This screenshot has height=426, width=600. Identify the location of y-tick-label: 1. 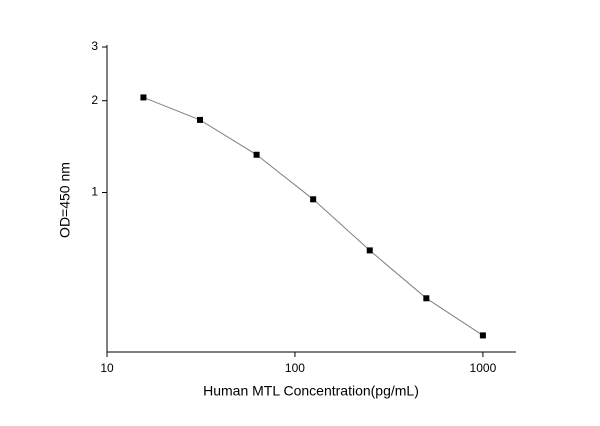
(94, 192).